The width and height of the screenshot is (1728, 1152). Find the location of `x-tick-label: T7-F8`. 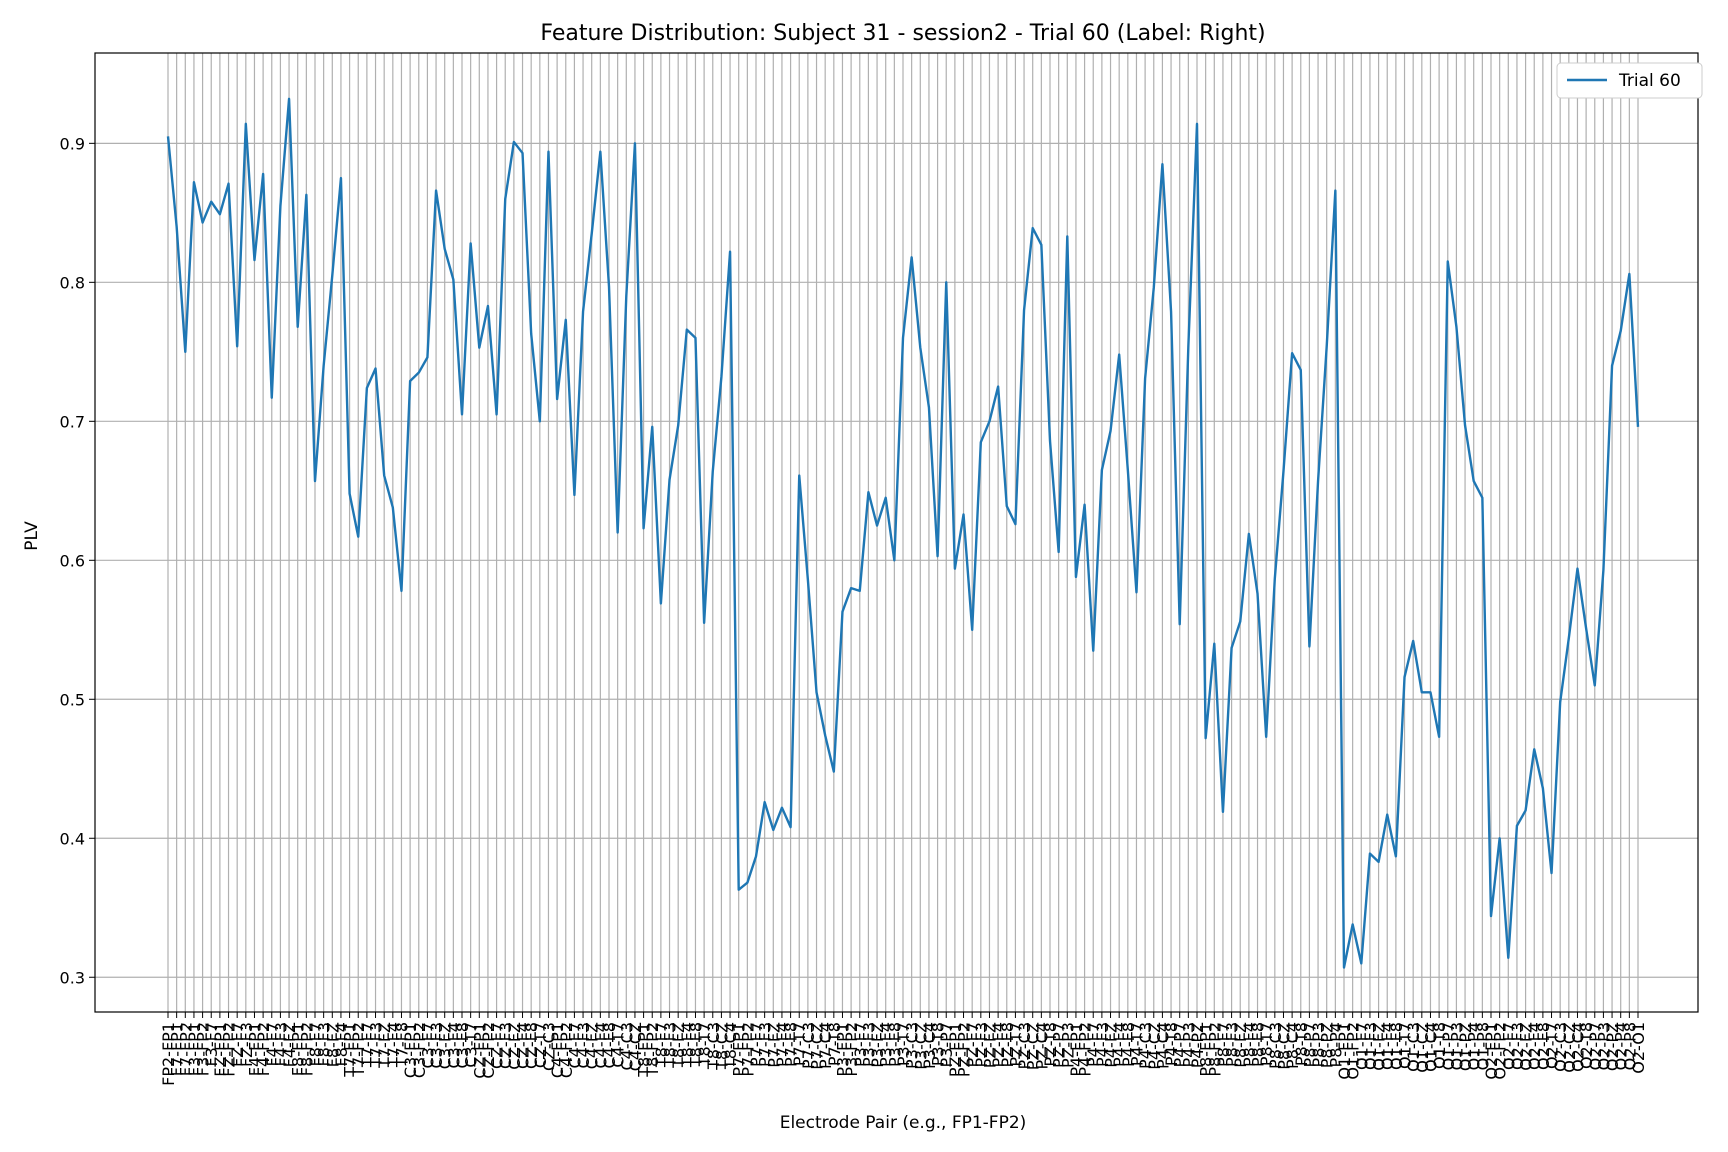

x-tick-label: T7-F8 is located at coordinates (401, 1045).